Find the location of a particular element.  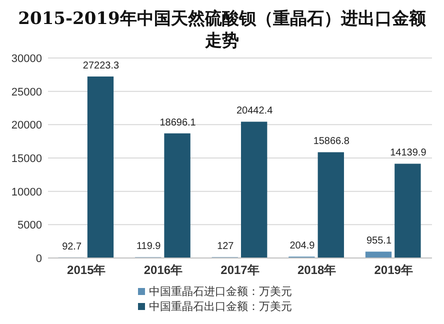

data-label: 92.7 is located at coordinates (72, 246).